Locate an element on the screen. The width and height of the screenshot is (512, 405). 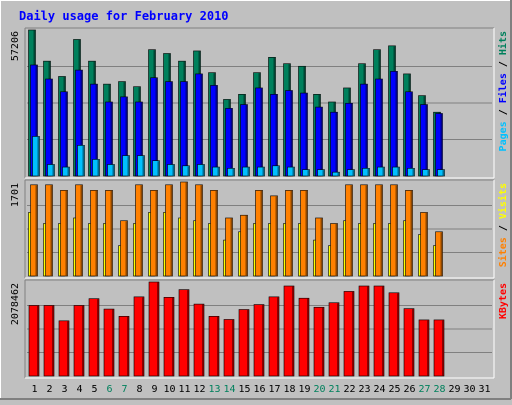
bar-pages-day-21-shade is located at coordinates (338, 174).